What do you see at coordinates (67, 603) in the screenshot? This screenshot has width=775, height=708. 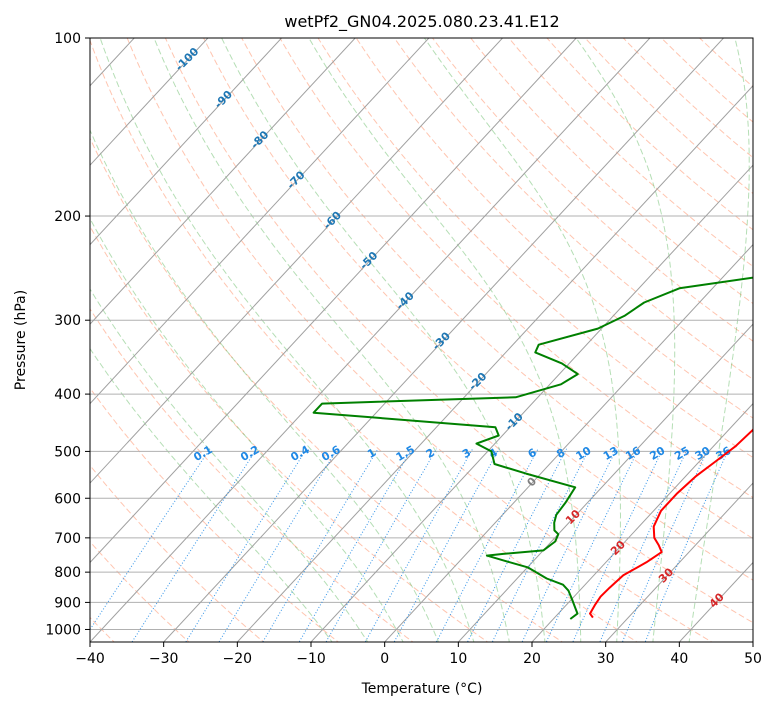 I see `y-tick-label: 900` at bounding box center [67, 603].